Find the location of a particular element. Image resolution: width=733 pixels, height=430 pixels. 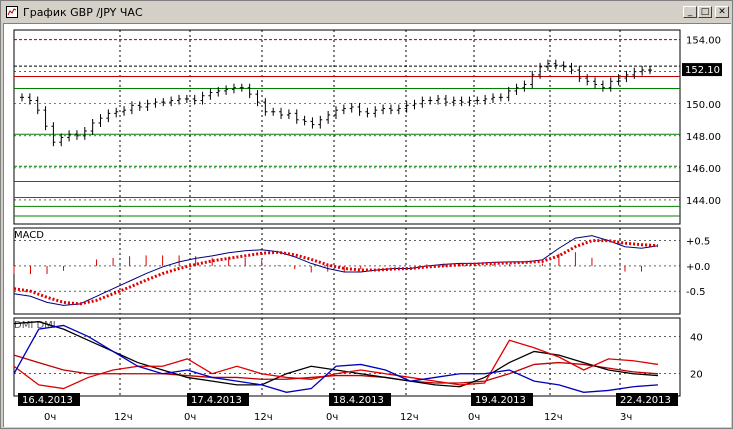

dmi-minus-di-line is located at coordinates (336, 364).